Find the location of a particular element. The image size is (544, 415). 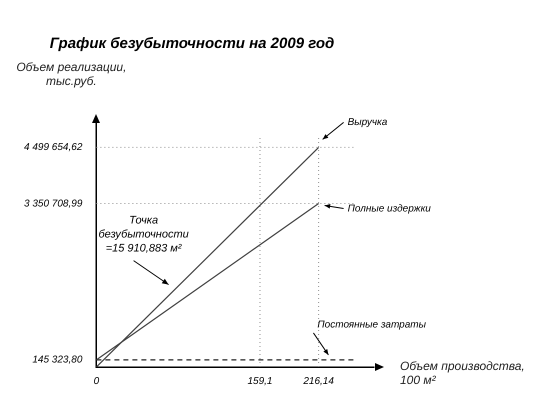

y-tick-label: 145 323,80 is located at coordinates (57, 360).